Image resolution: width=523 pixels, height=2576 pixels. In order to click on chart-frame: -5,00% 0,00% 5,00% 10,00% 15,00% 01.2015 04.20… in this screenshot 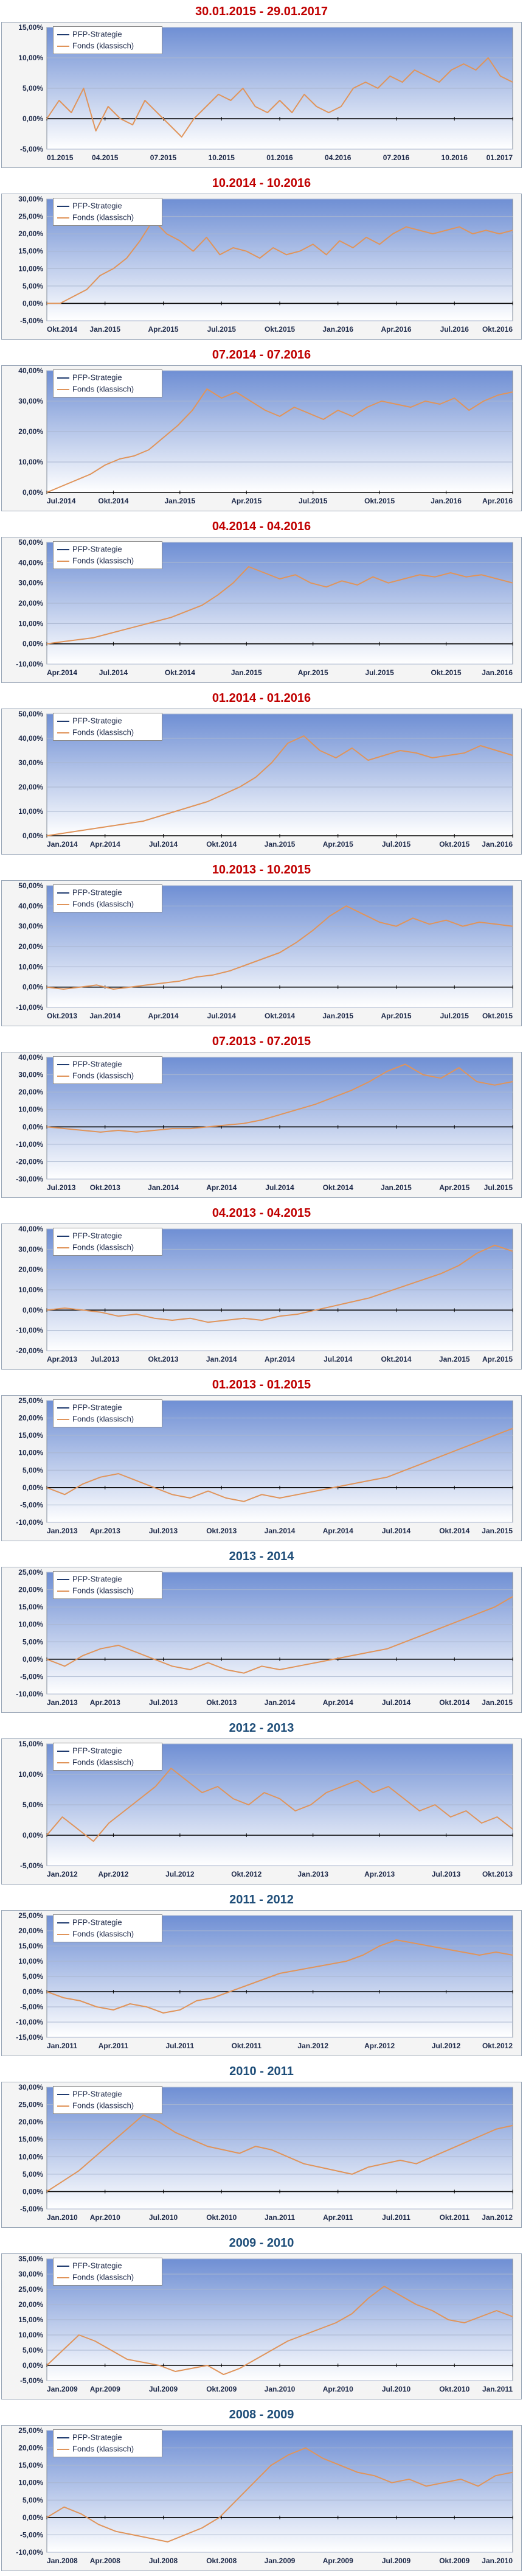, I will do `click(261, 95)`.